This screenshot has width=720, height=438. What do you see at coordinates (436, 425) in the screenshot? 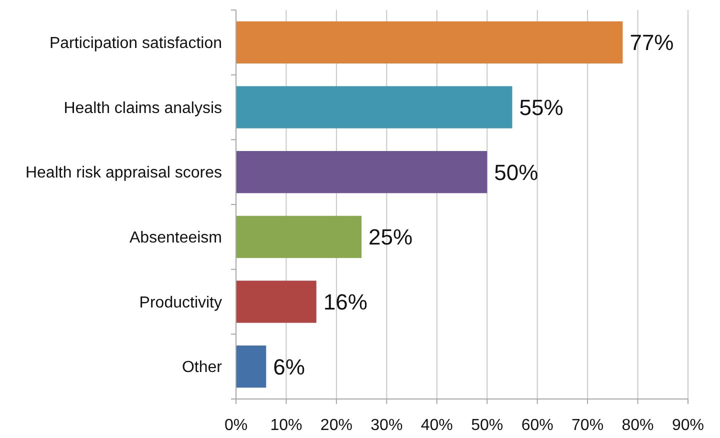
I see `x-tick-label: 40%` at bounding box center [436, 425].